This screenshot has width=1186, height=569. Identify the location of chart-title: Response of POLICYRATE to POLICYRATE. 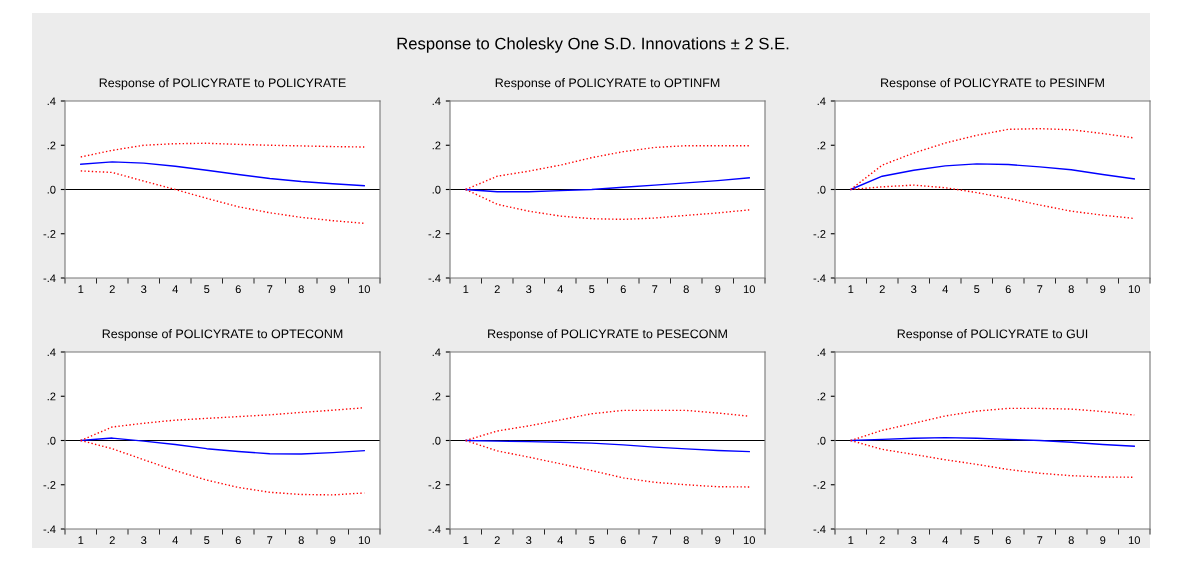
(222, 84).